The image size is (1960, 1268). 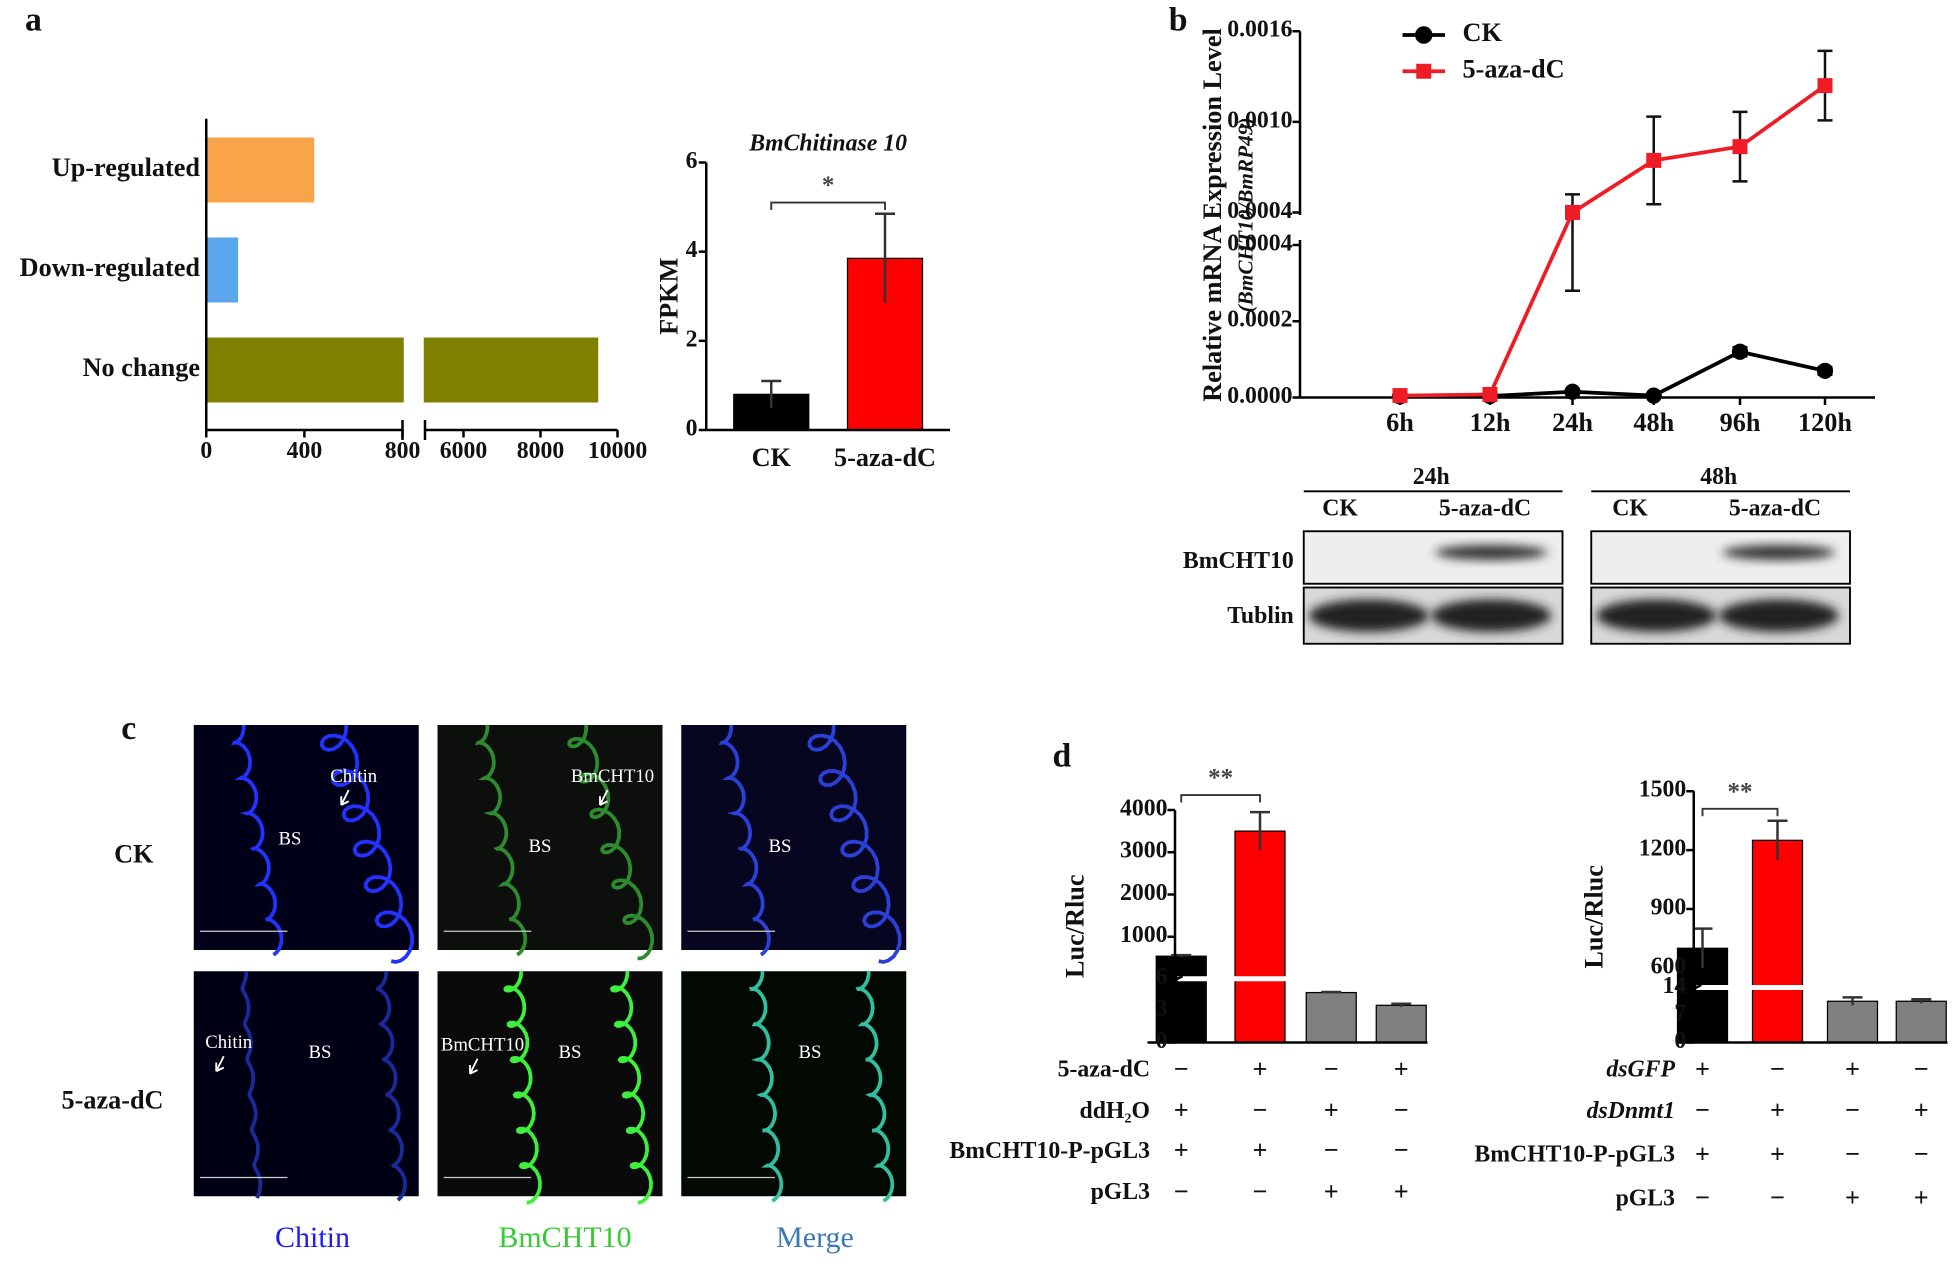 What do you see at coordinates (617, 451) in the screenshot?
I see `x-tick-label: 10000` at bounding box center [617, 451].